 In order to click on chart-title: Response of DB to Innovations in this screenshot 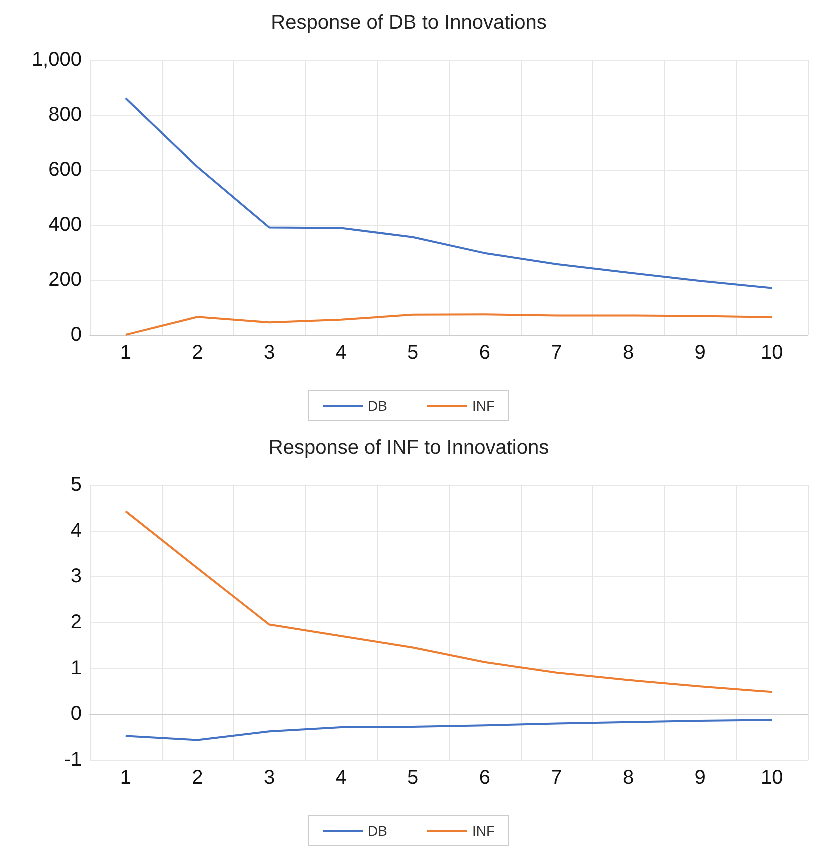, I will do `click(409, 23)`.